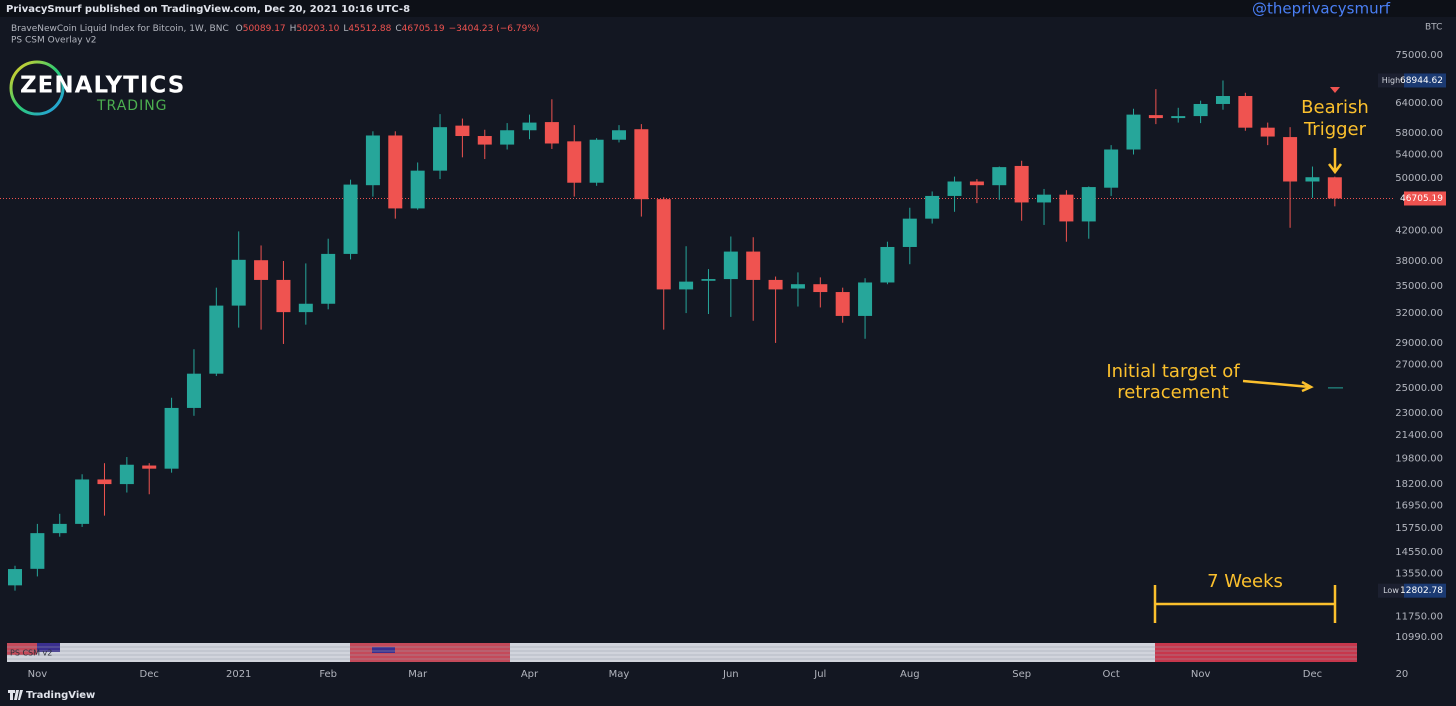  Describe the element at coordinates (102, 86) in the screenshot. I see `logo-name: ZENALYTICS` at that location.